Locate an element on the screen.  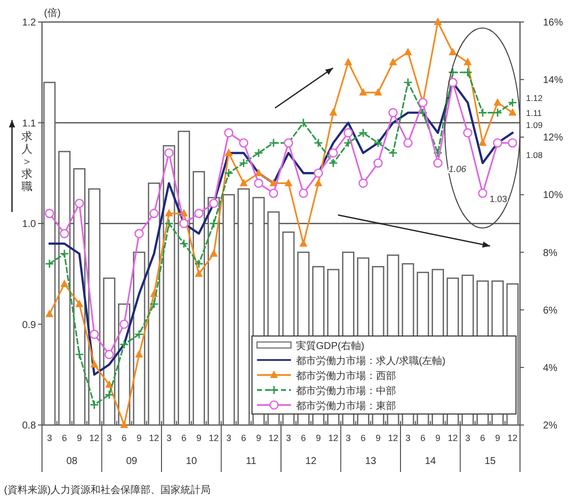
y2-tick-label: 6% is located at coordinates (550, 310).